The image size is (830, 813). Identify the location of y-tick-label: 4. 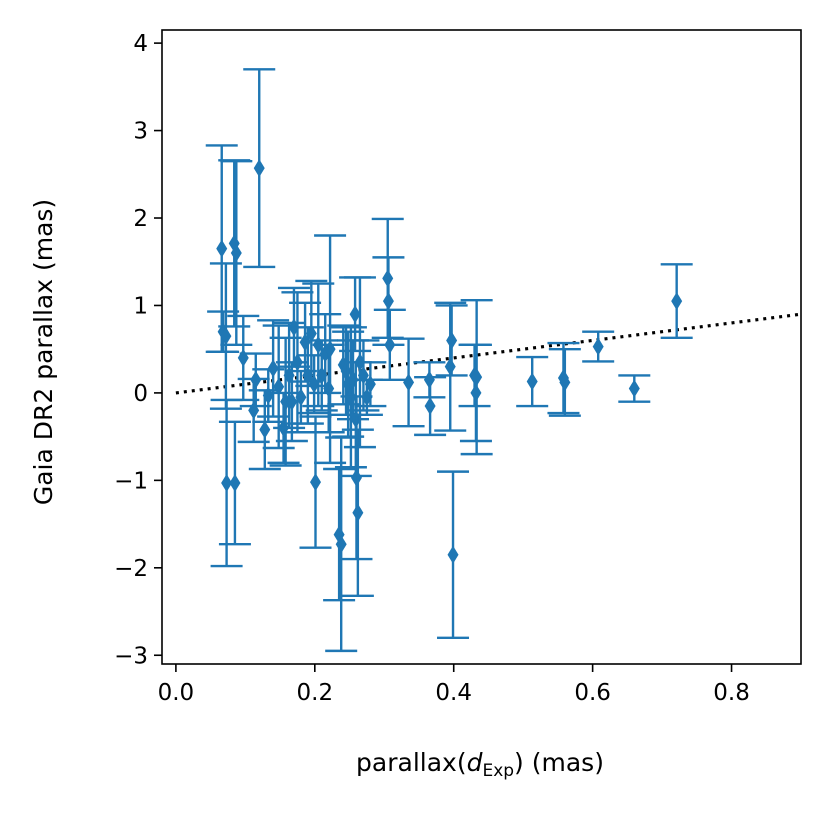
(140, 44).